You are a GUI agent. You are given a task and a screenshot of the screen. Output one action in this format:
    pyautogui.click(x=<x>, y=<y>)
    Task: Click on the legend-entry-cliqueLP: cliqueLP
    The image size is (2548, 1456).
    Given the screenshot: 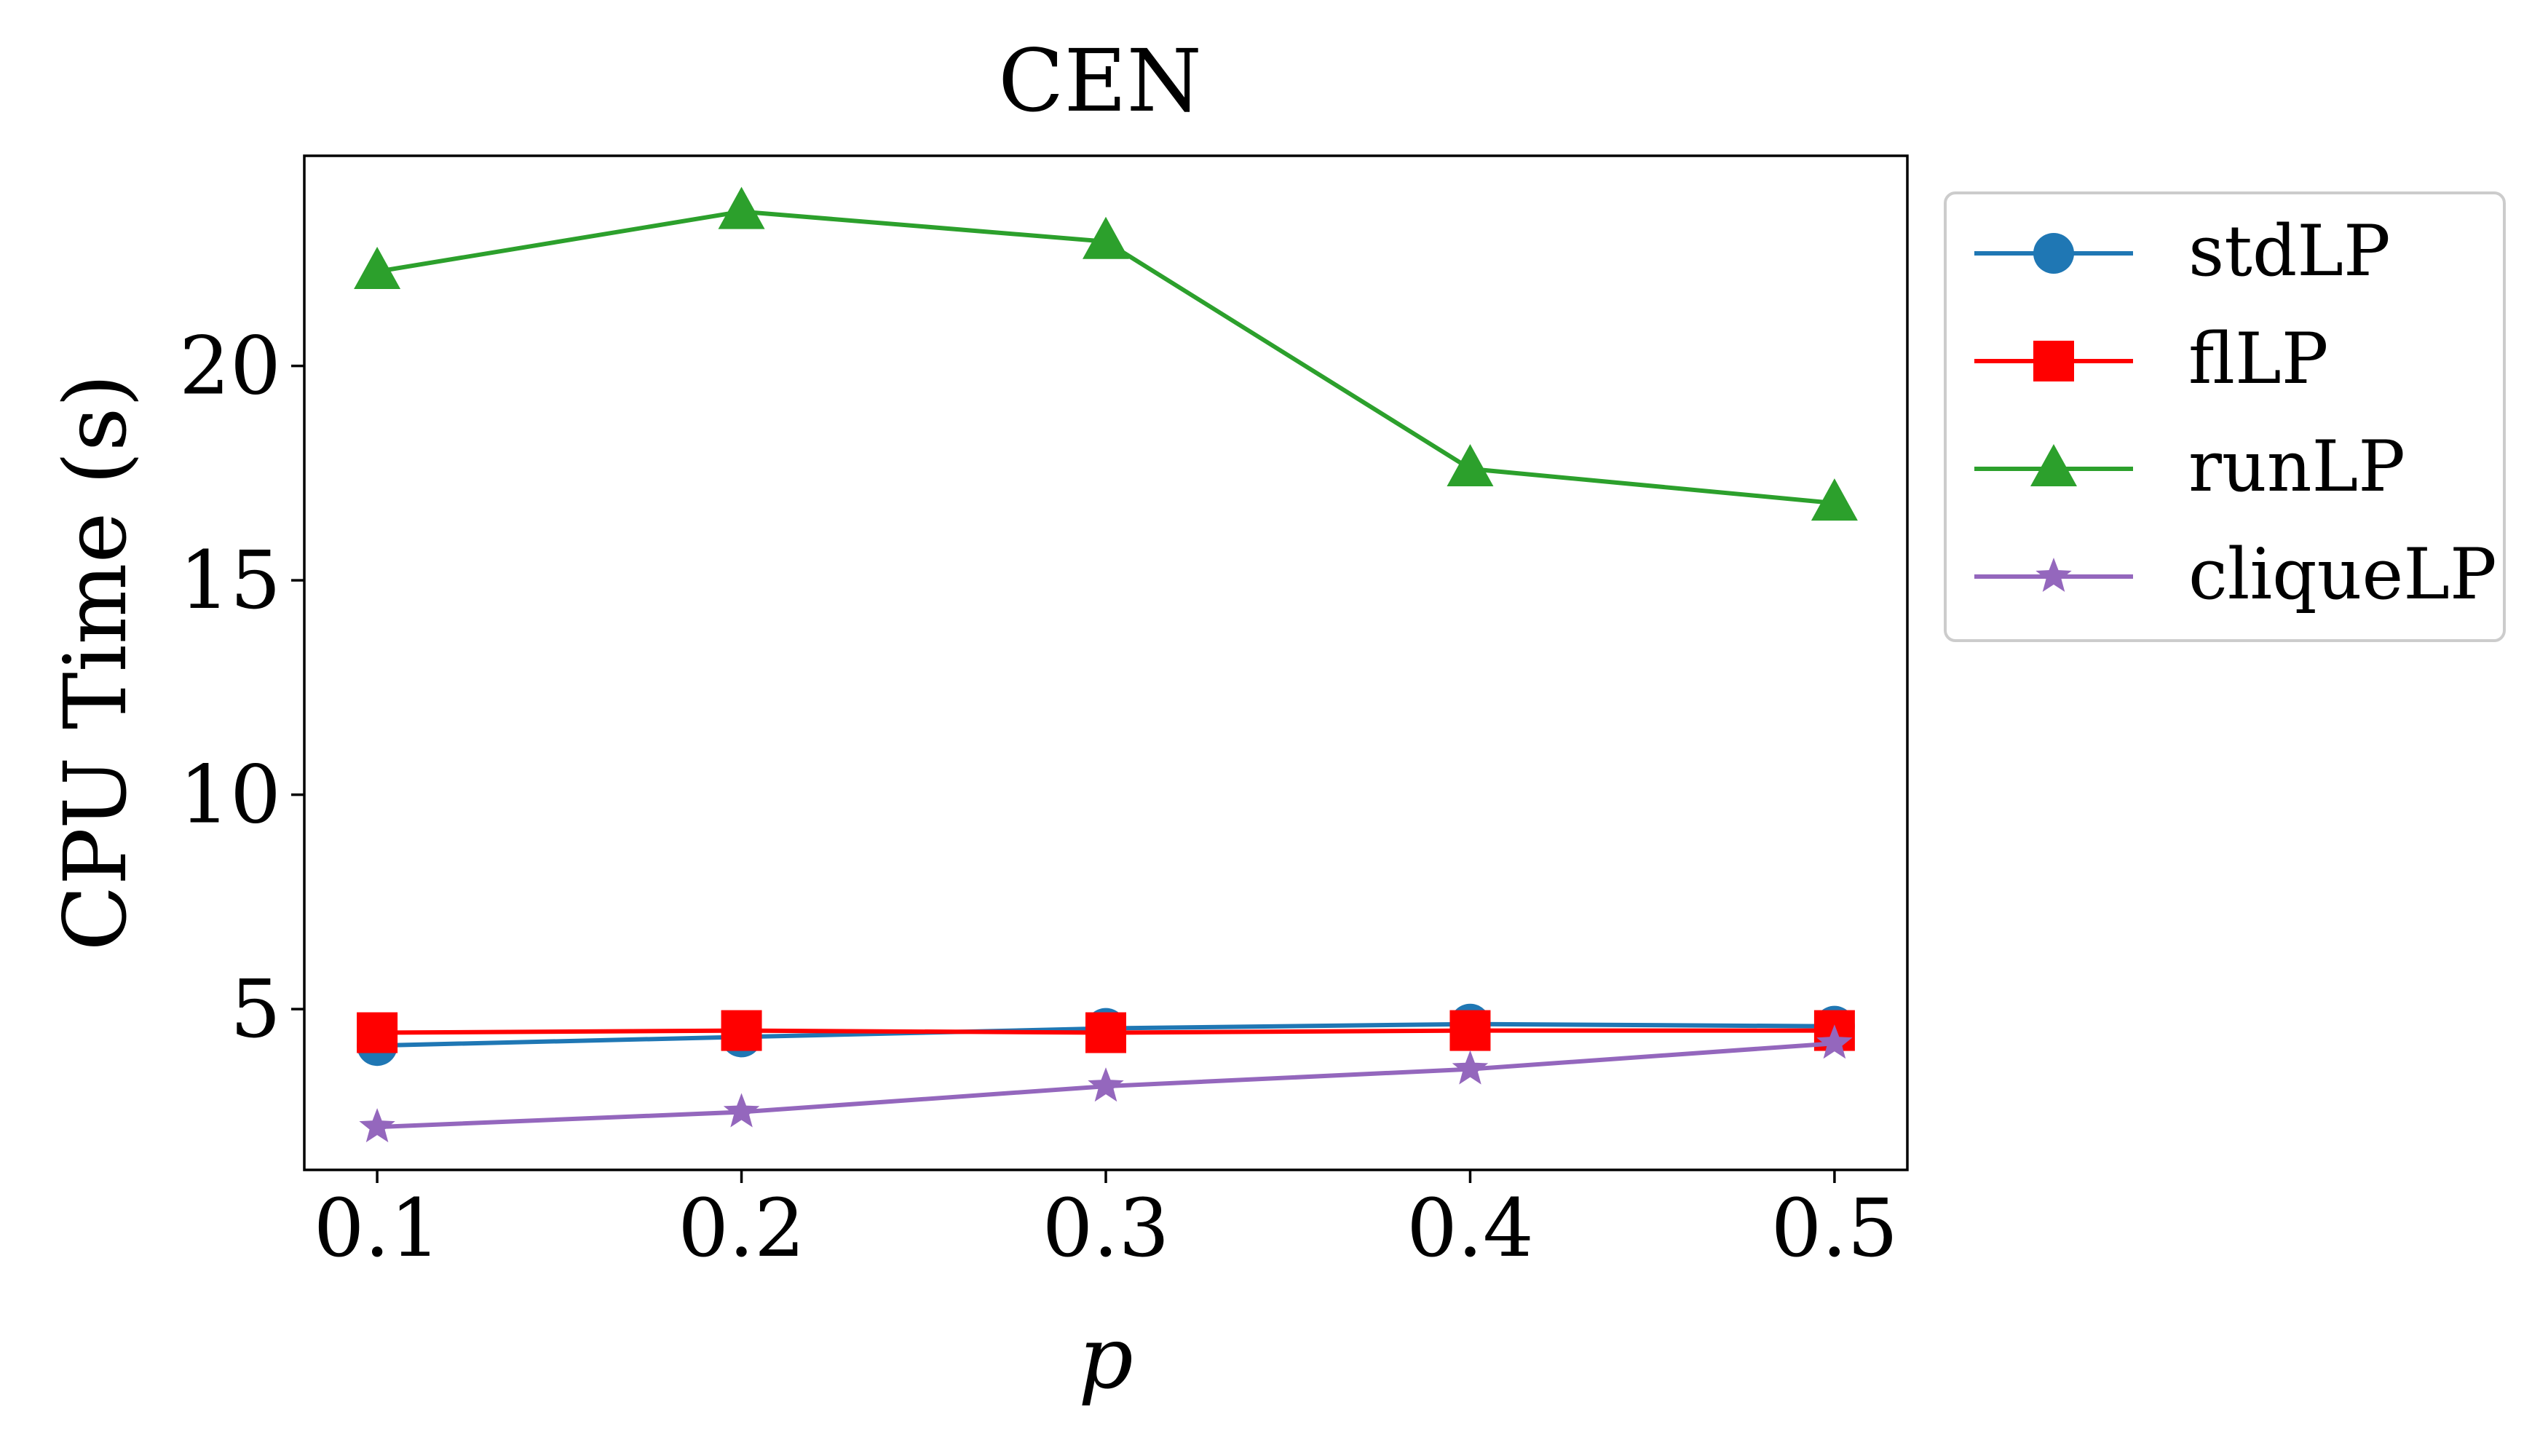 What is the action you would take?
    pyautogui.click(x=2235, y=574)
    